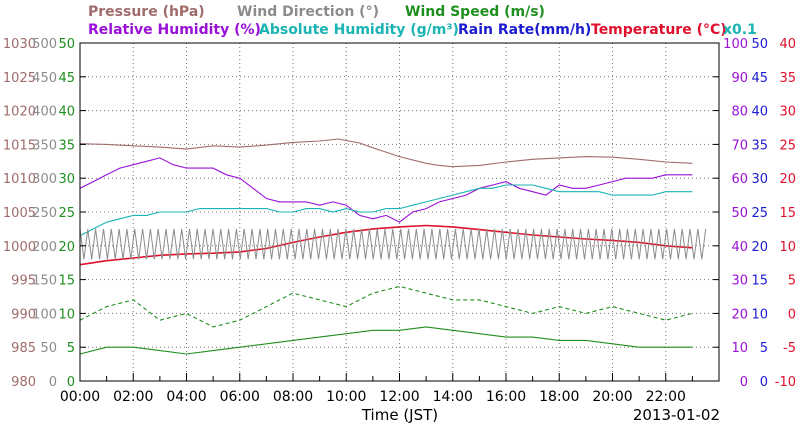 This screenshot has width=800, height=434. What do you see at coordinates (739, 314) in the screenshot?
I see `tick-label-humidity: 20` at bounding box center [739, 314].